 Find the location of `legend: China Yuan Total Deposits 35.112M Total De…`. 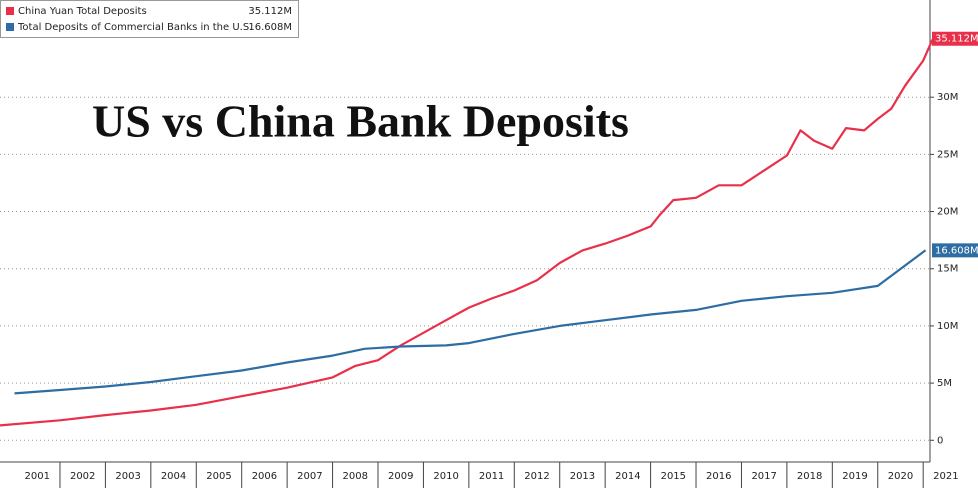

legend: China Yuan Total Deposits 35.112M Total De… is located at coordinates (149, 19).